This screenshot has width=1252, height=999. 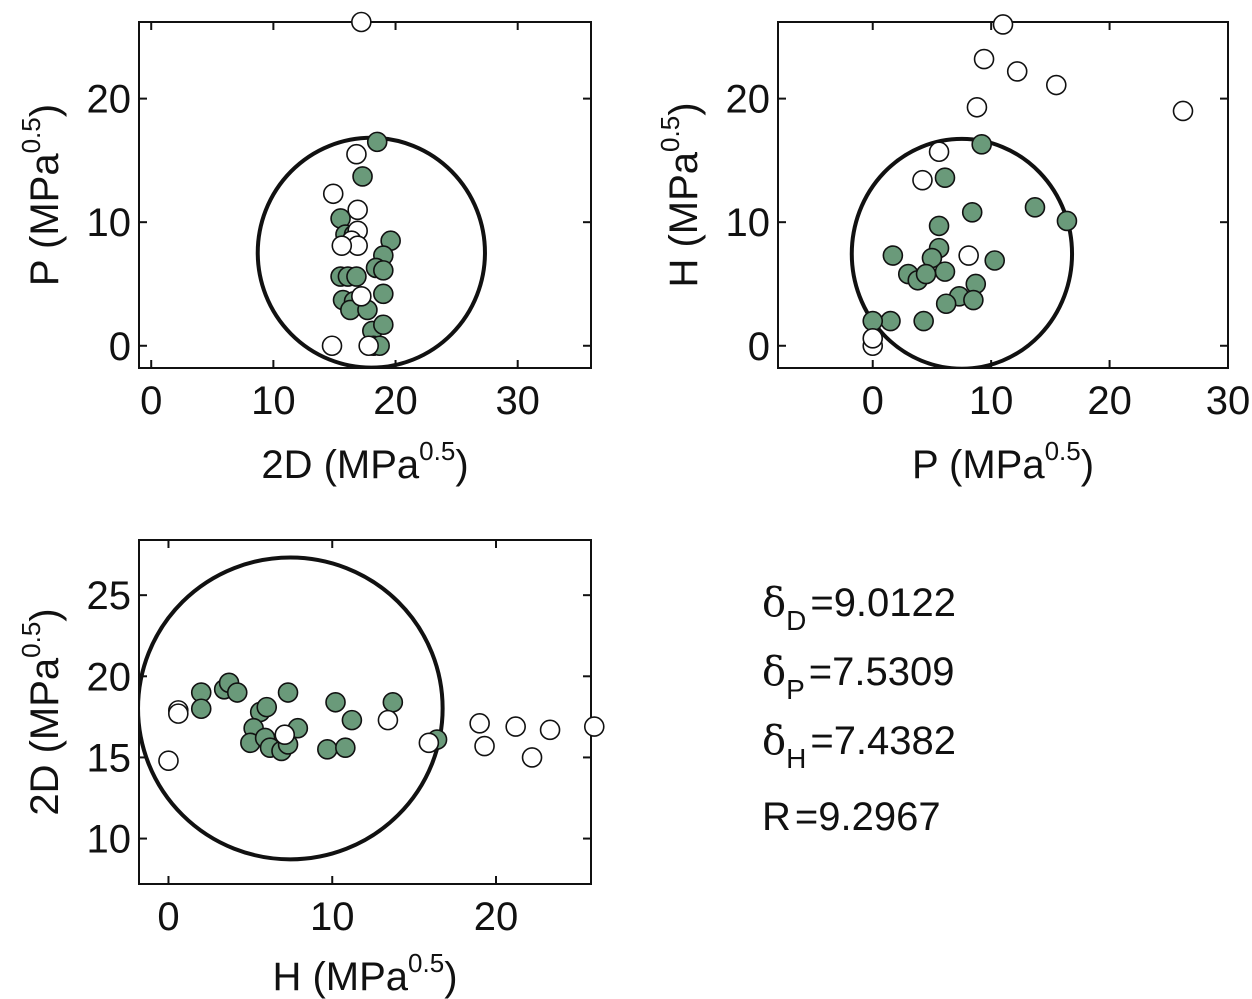 What do you see at coordinates (109, 596) in the screenshot?
I see `y-tick-label: 25` at bounding box center [109, 596].